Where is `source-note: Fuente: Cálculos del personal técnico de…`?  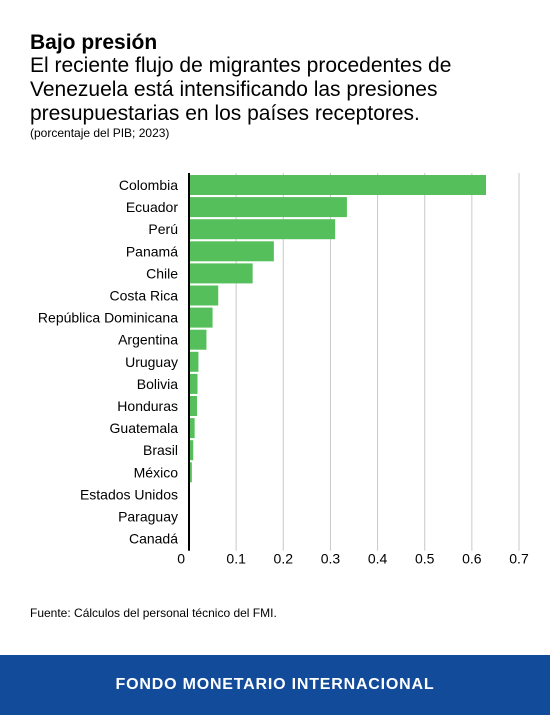
source-note: Fuente: Cálculos del personal técnico de… is located at coordinates (153, 613).